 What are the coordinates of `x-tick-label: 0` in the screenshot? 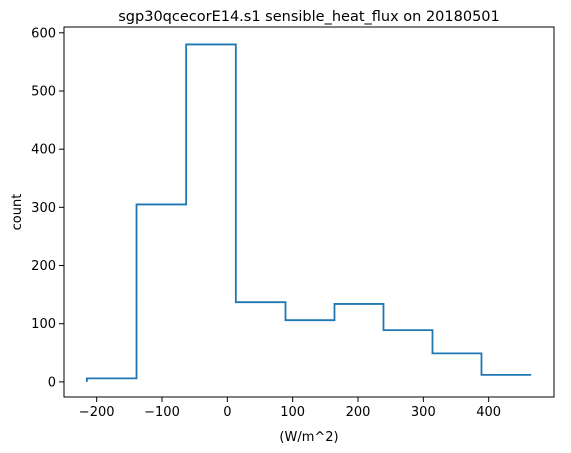 It's located at (227, 412).